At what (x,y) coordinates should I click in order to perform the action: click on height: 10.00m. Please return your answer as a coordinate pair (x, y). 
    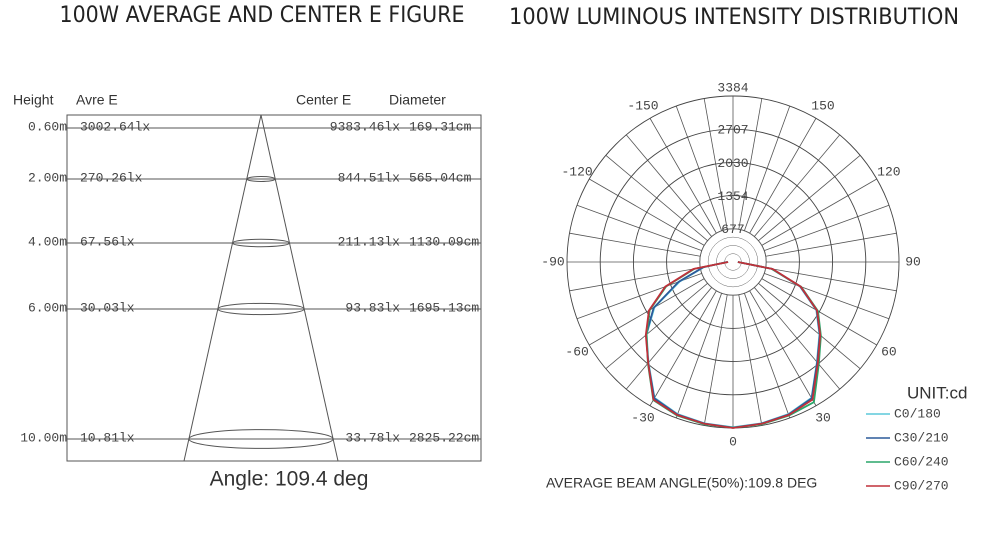
    Looking at the image, I should click on (43, 437).